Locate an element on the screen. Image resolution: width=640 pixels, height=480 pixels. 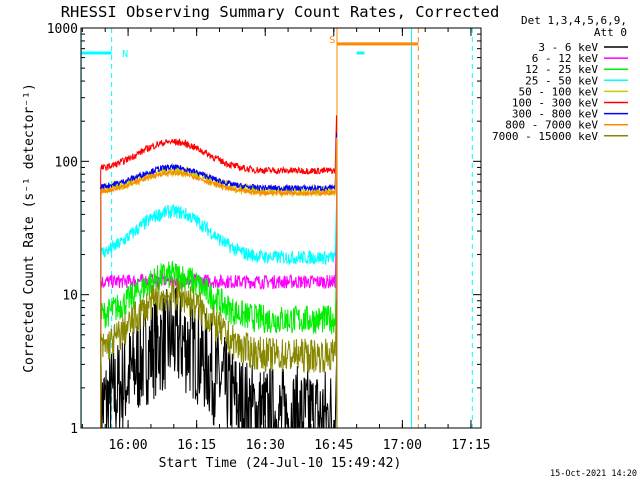
x-tick-label-0: 16:00 is located at coordinates (128, 445).